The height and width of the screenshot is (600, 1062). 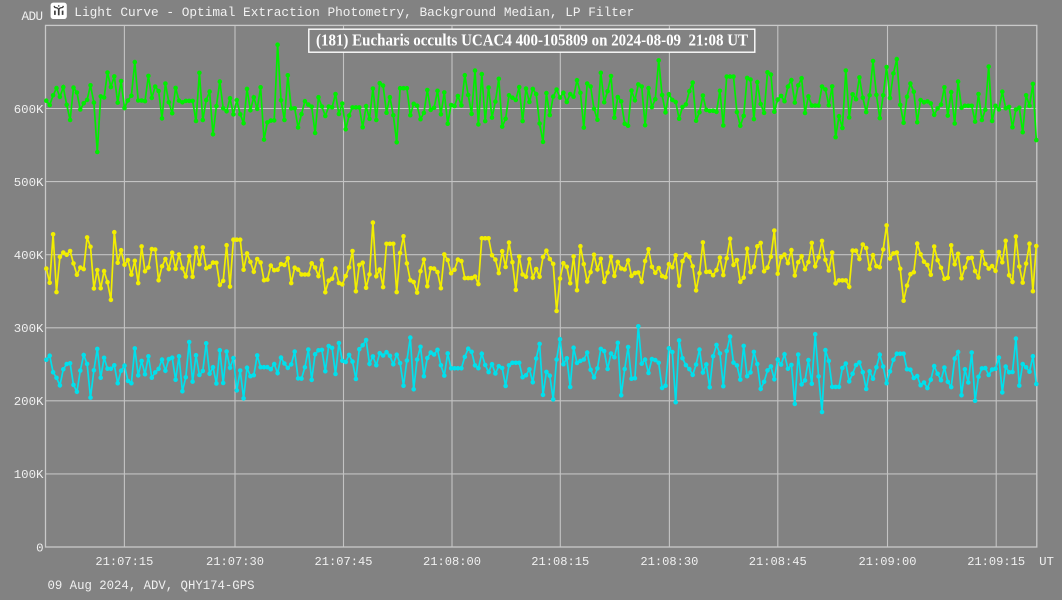 What do you see at coordinates (888, 562) in the screenshot?
I see `svg-text: 21:09:00` at bounding box center [888, 562].